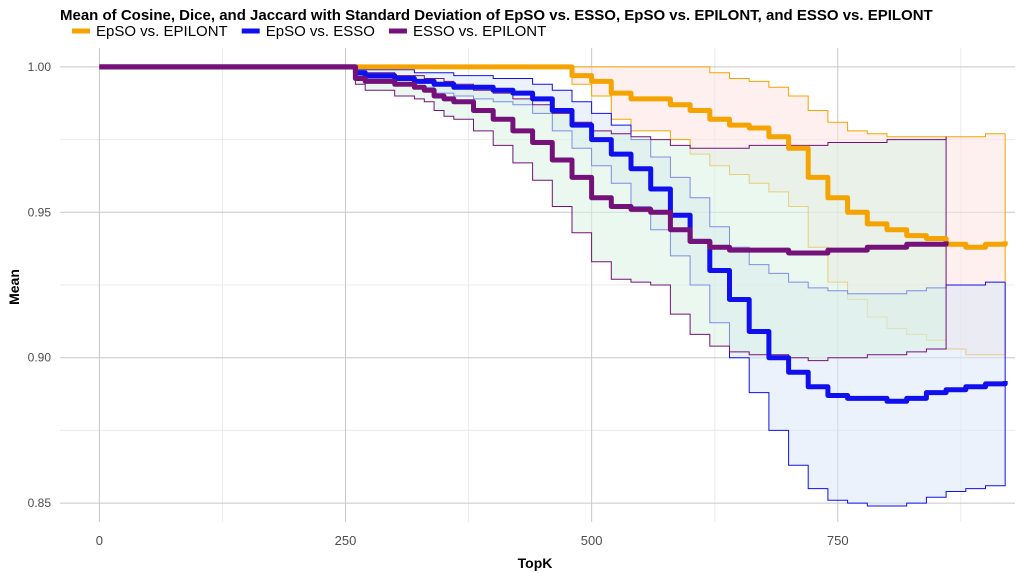 The width and height of the screenshot is (1024, 576). I want to click on x-axis-ticks: 0 250 500 750, so click(472, 540).